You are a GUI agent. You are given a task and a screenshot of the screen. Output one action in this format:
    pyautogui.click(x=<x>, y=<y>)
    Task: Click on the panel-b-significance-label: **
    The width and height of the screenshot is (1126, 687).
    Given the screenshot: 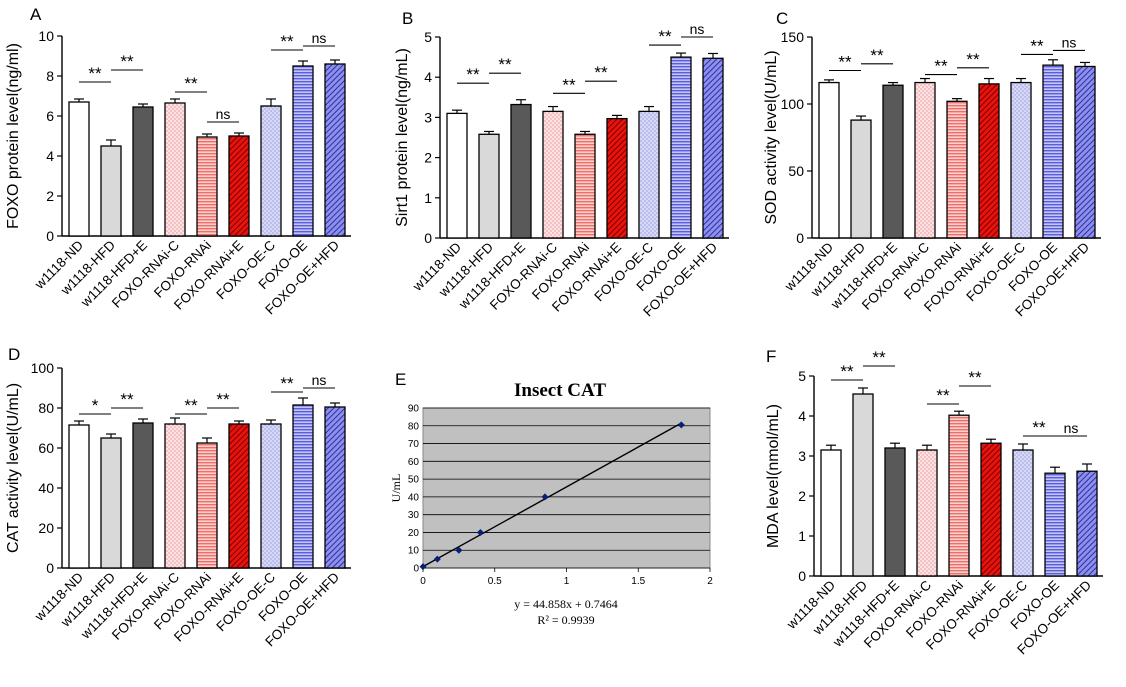 What is the action you would take?
    pyautogui.click(x=601, y=72)
    